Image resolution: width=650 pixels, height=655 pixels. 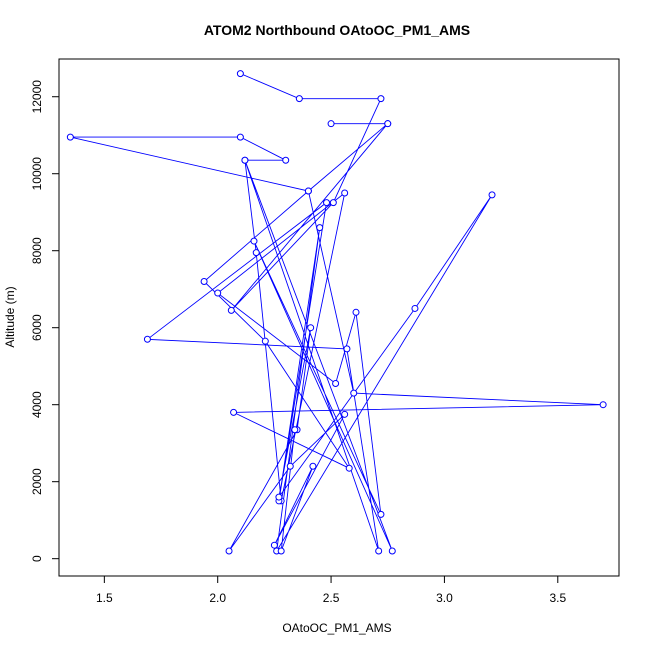 What do you see at coordinates (331, 598) in the screenshot?
I see `x-tick-label: 2.5` at bounding box center [331, 598].